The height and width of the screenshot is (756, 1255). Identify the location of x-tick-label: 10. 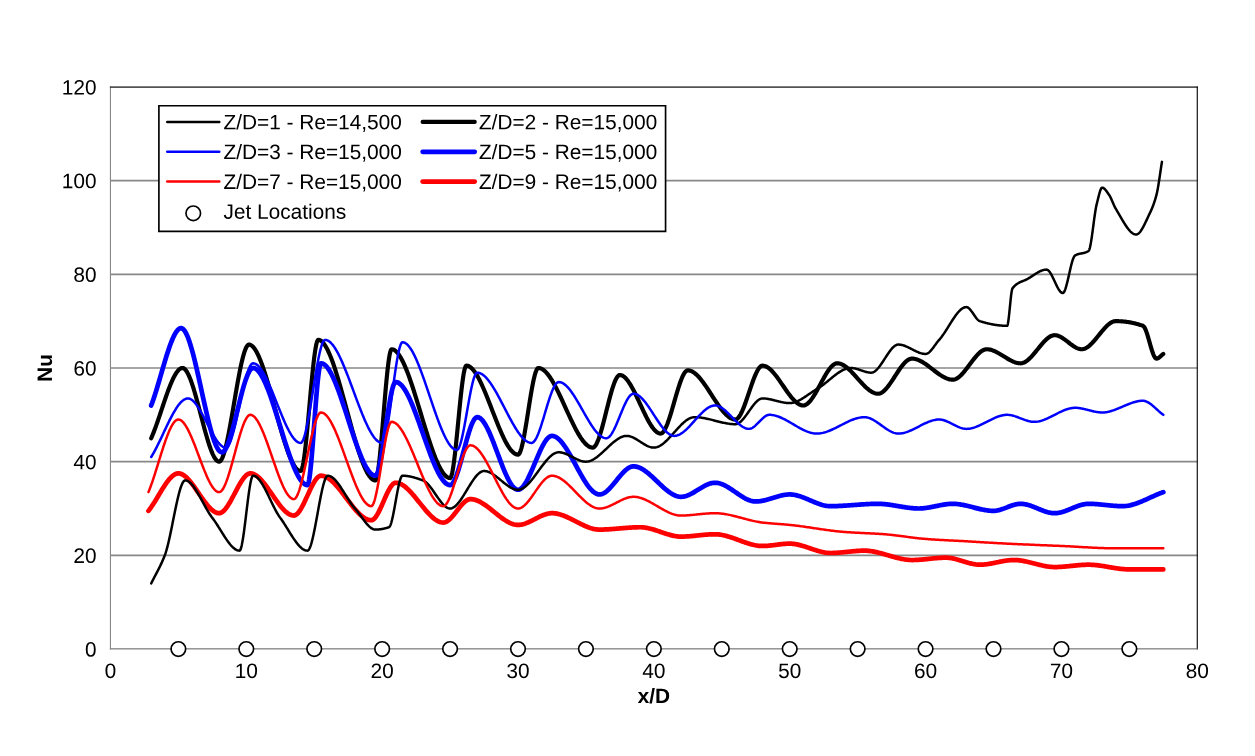
(247, 671).